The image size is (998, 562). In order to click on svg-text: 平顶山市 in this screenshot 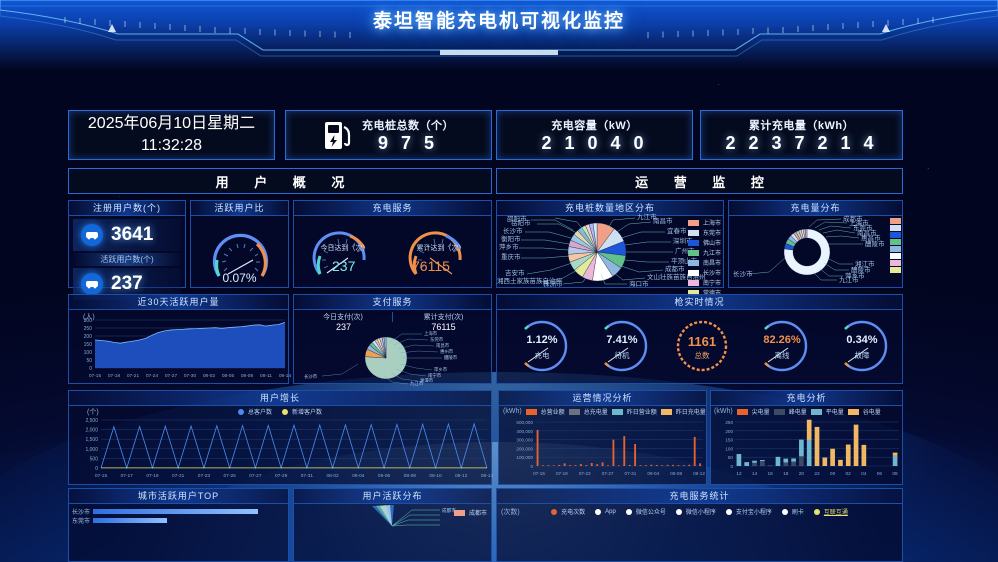, I will do `click(684, 260)`.